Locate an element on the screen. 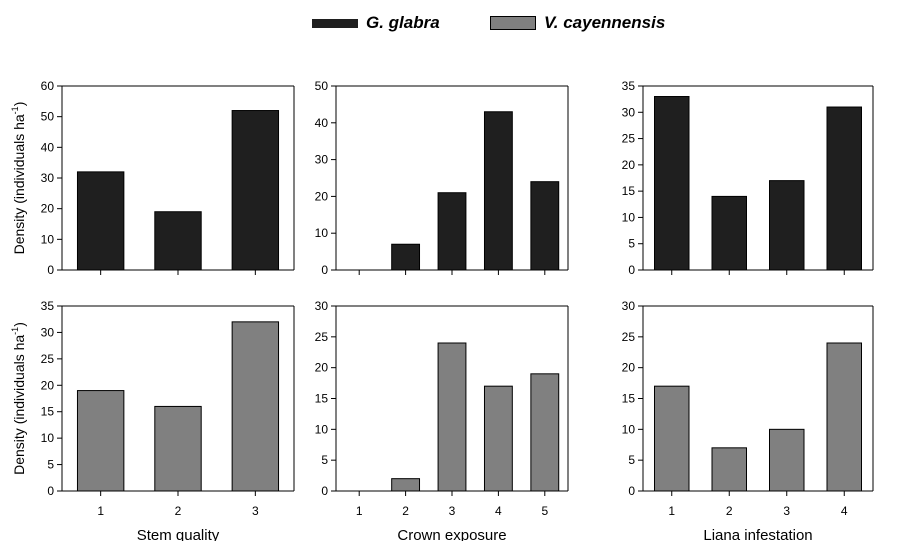 The image size is (907, 541). legend-label-v-cayennensis: V. cayennensis is located at coordinates (605, 22).